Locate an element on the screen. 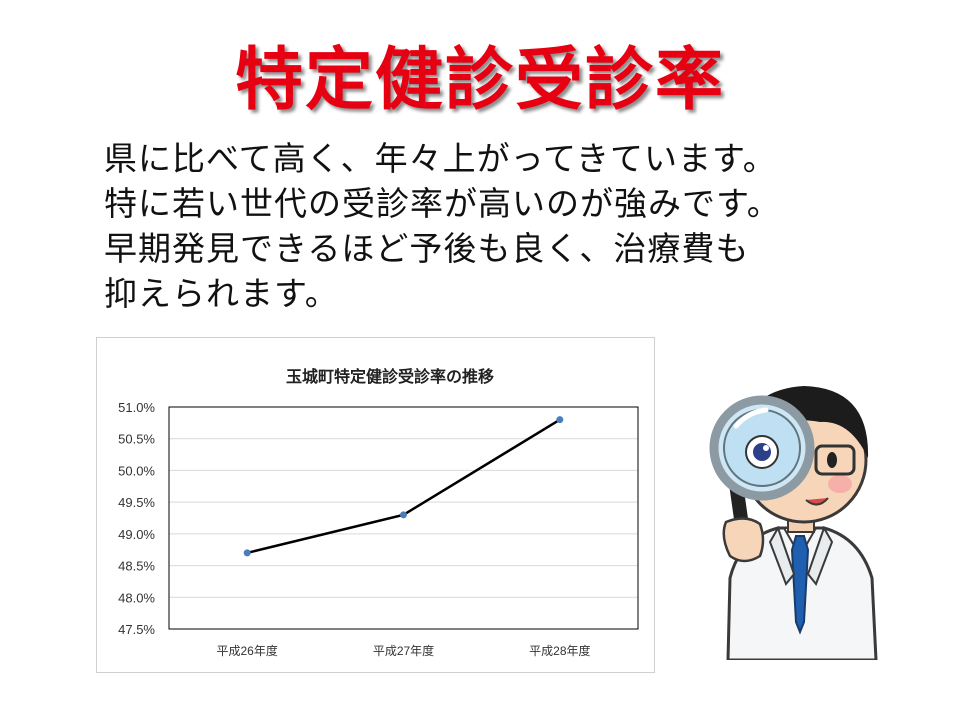 This screenshot has height=720, width=960. series-line is located at coordinates (403, 486).